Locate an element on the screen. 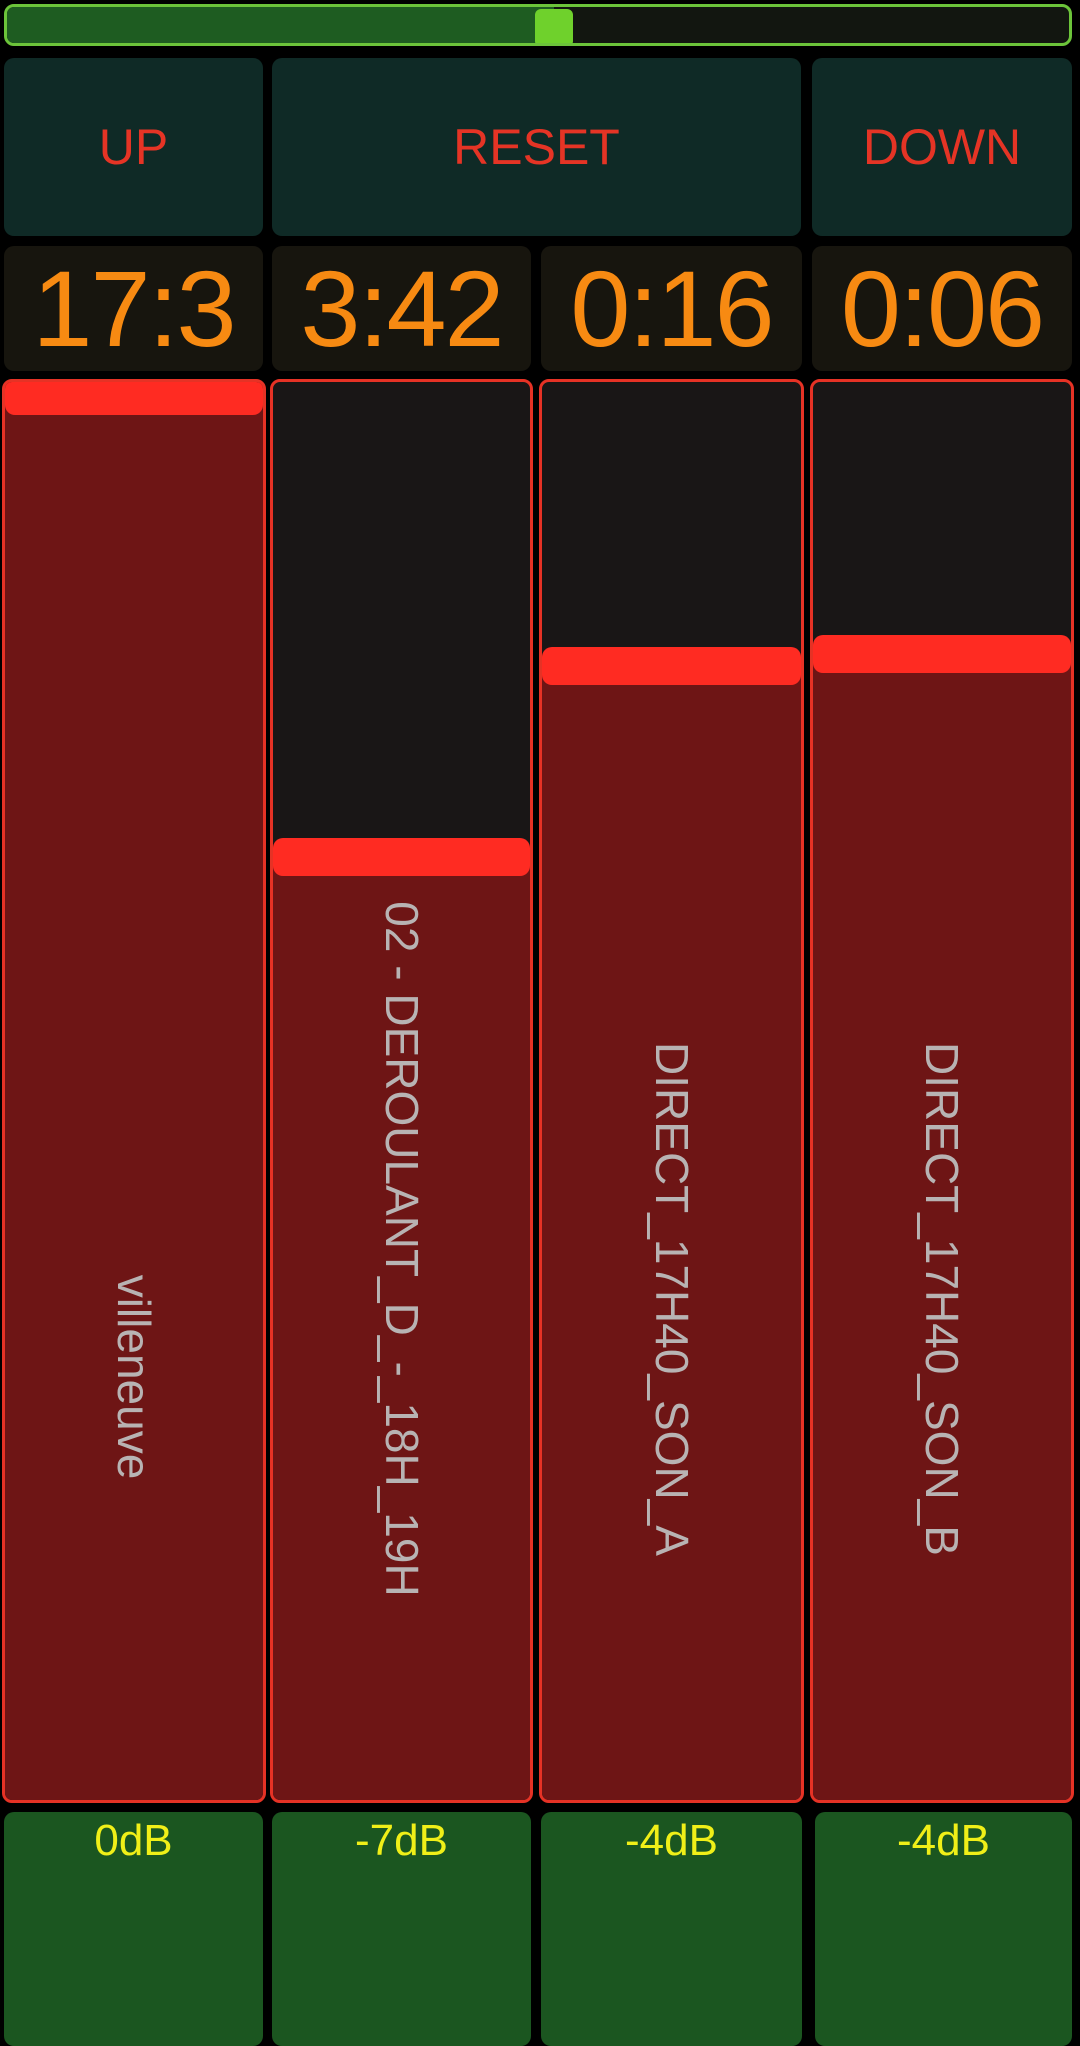  reset-button: RESET is located at coordinates (536, 147).